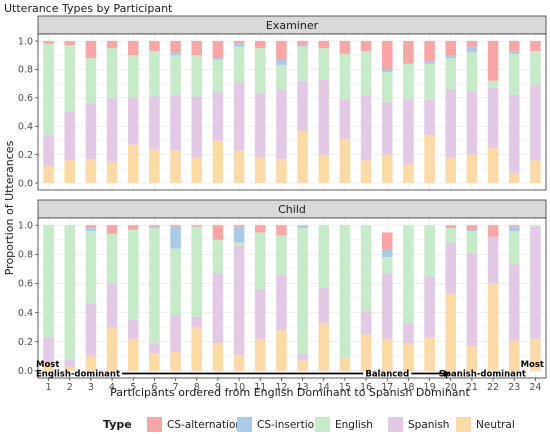  Describe the element at coordinates (9, 207) in the screenshot. I see `y-axis-title: Proportion of Utterances` at that location.